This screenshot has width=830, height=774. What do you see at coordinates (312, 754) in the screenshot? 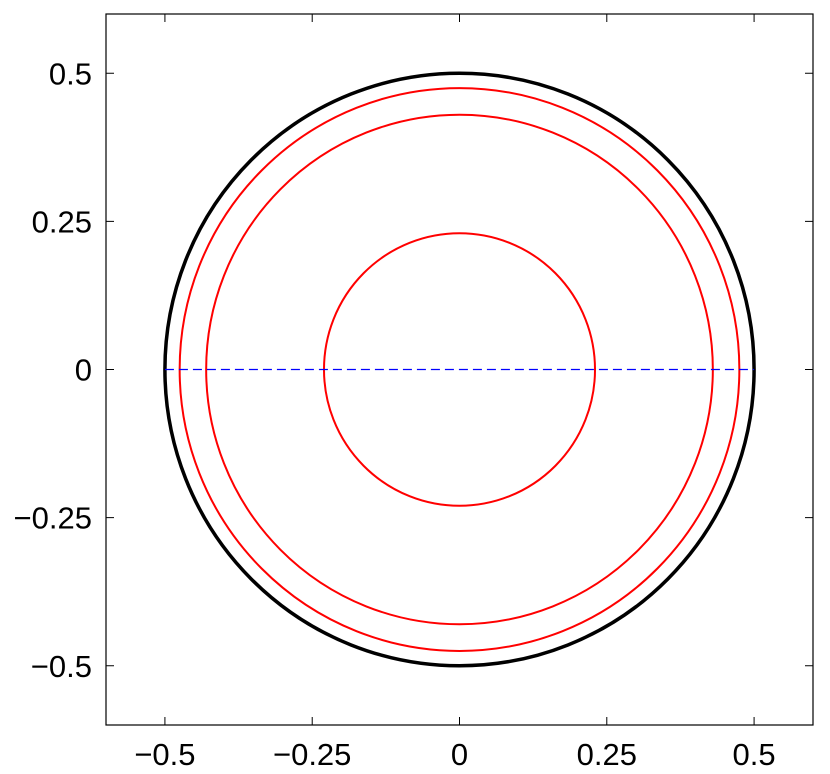
I see `x-tick-label: −0.25` at bounding box center [312, 754].